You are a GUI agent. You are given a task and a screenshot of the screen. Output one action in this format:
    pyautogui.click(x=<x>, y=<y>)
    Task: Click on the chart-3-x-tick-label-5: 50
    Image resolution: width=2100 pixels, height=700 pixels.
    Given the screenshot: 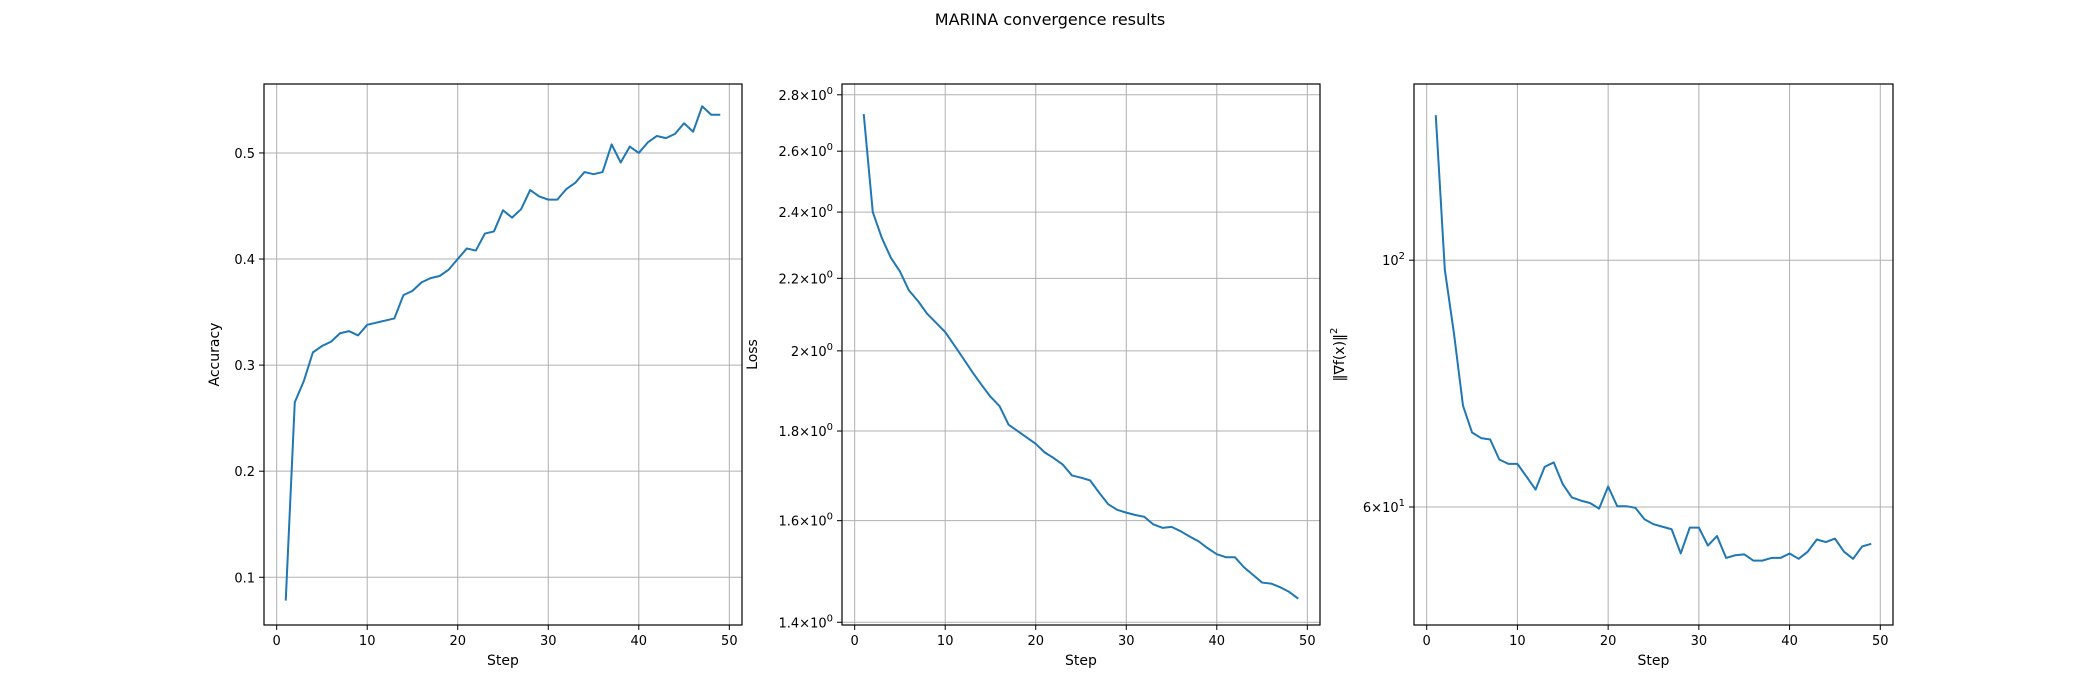 What is the action you would take?
    pyautogui.click(x=1880, y=641)
    